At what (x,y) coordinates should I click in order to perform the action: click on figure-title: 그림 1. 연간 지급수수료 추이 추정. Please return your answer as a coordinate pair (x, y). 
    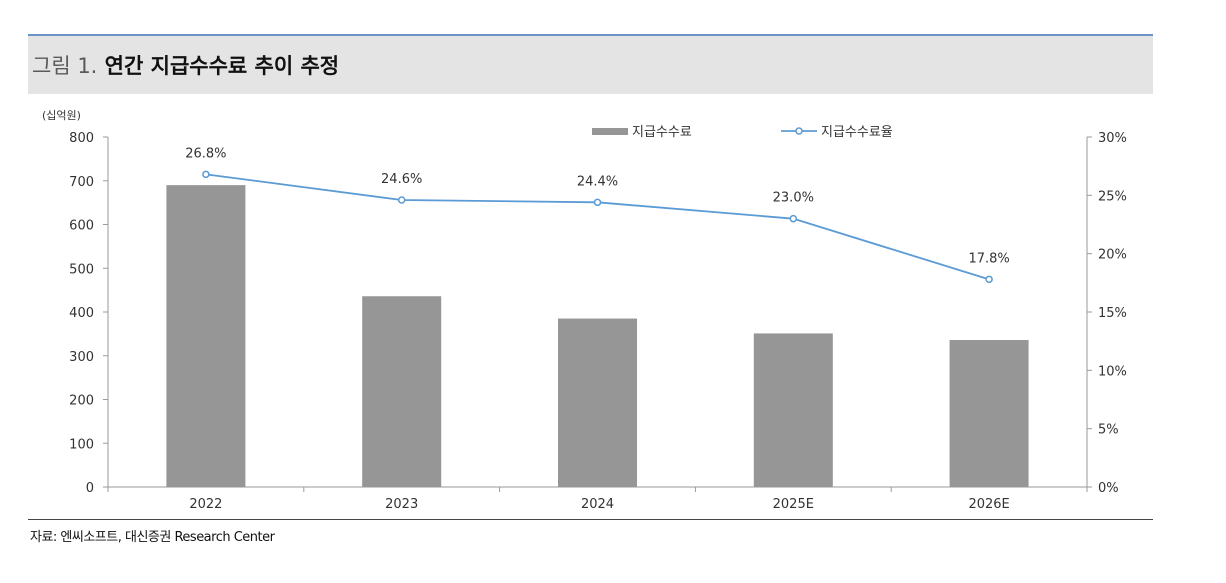
    Looking at the image, I should click on (185, 65).